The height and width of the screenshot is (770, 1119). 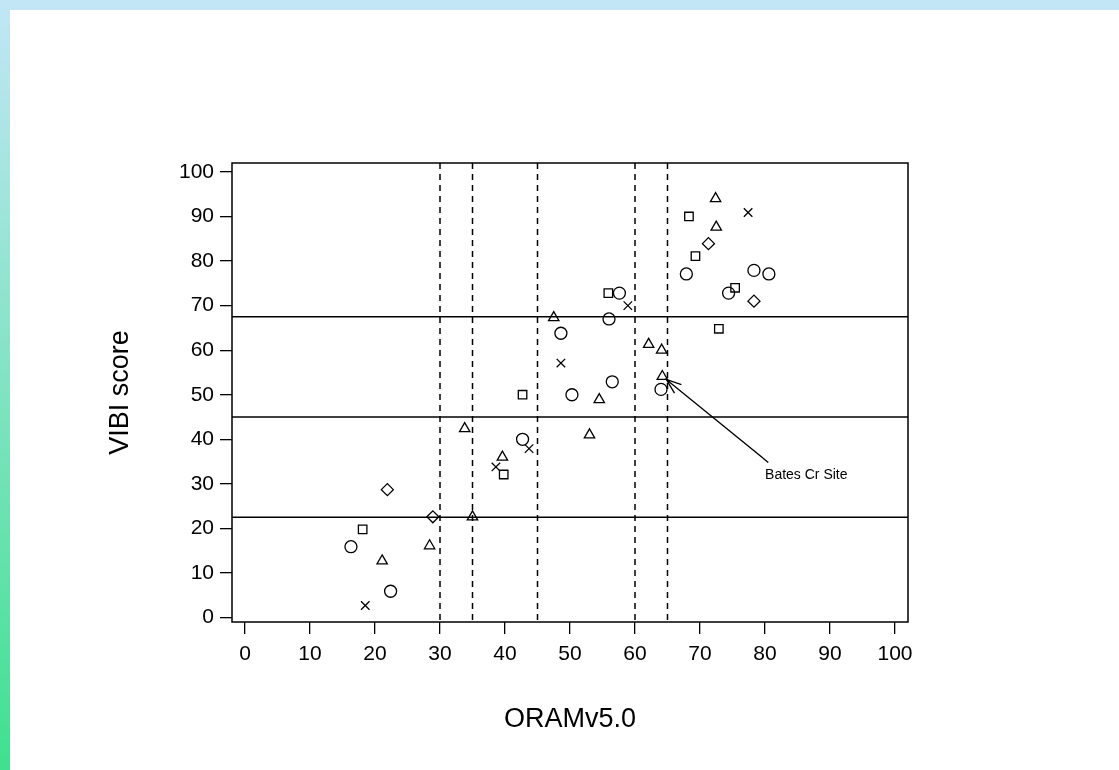 What do you see at coordinates (202, 482) in the screenshot?
I see `y-tick-label: 30` at bounding box center [202, 482].